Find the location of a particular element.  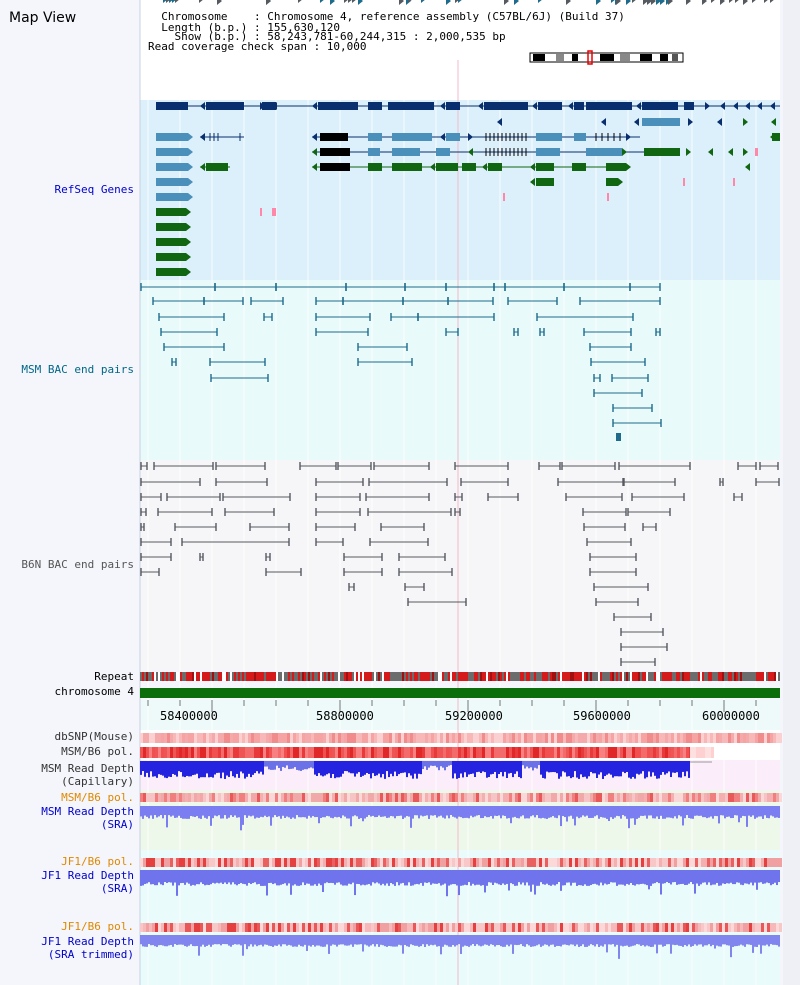

strand-arrow is located at coordinates (759, 106).